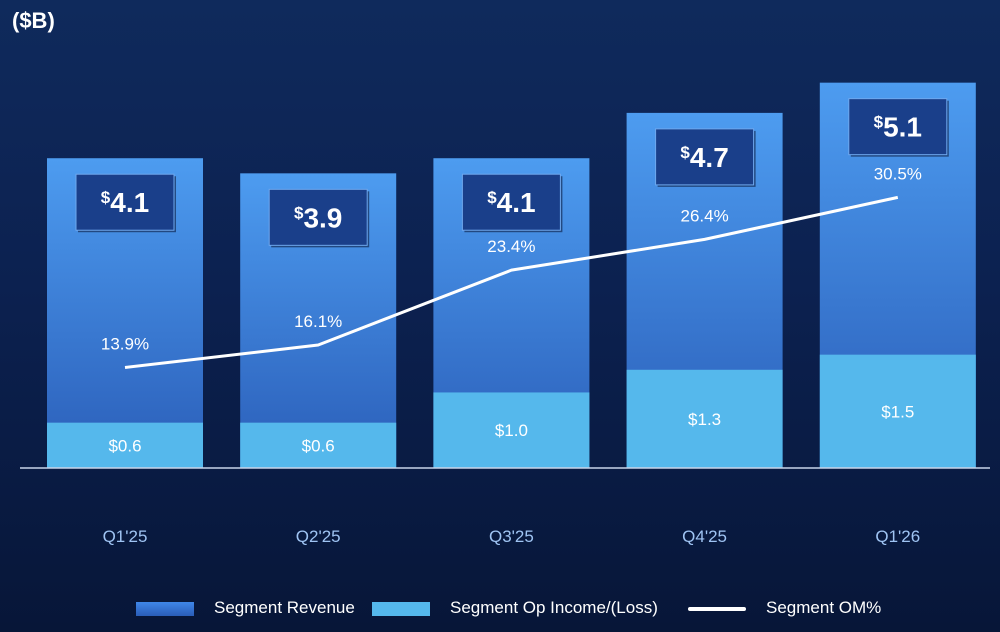 This screenshot has height=632, width=1000. I want to click on op-income-label: $1.0, so click(511, 430).